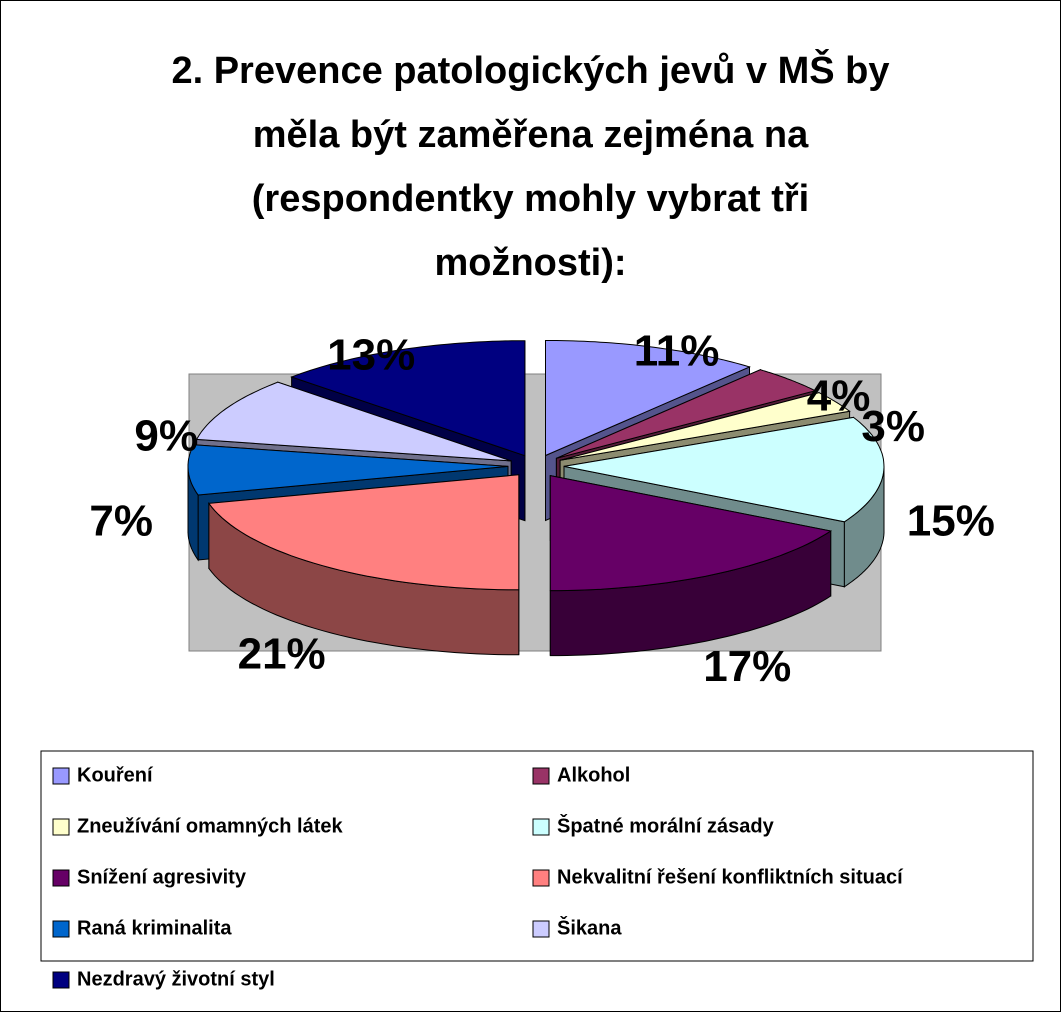  Describe the element at coordinates (371, 355) in the screenshot. I see `data-label: 13%` at that location.